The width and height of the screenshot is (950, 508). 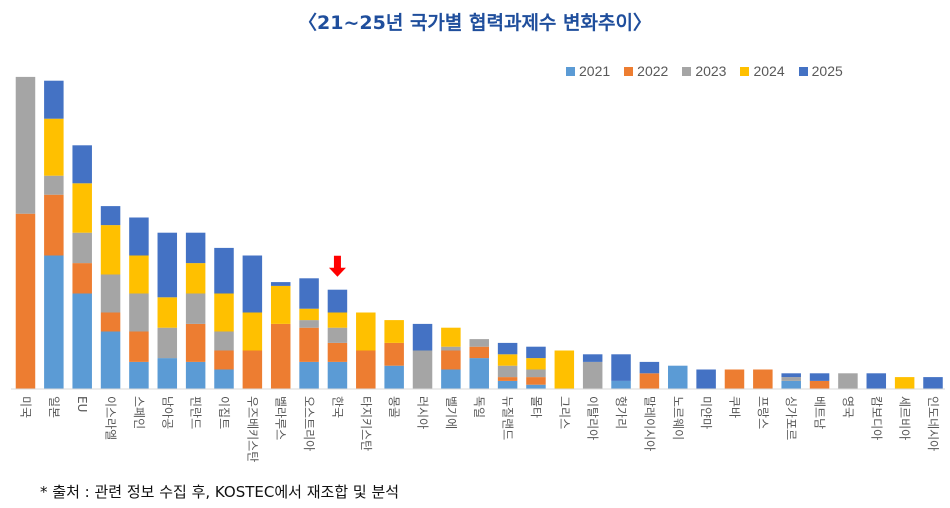 What do you see at coordinates (195, 413) in the screenshot?
I see `x-tick-label: 핀란드` at bounding box center [195, 413].